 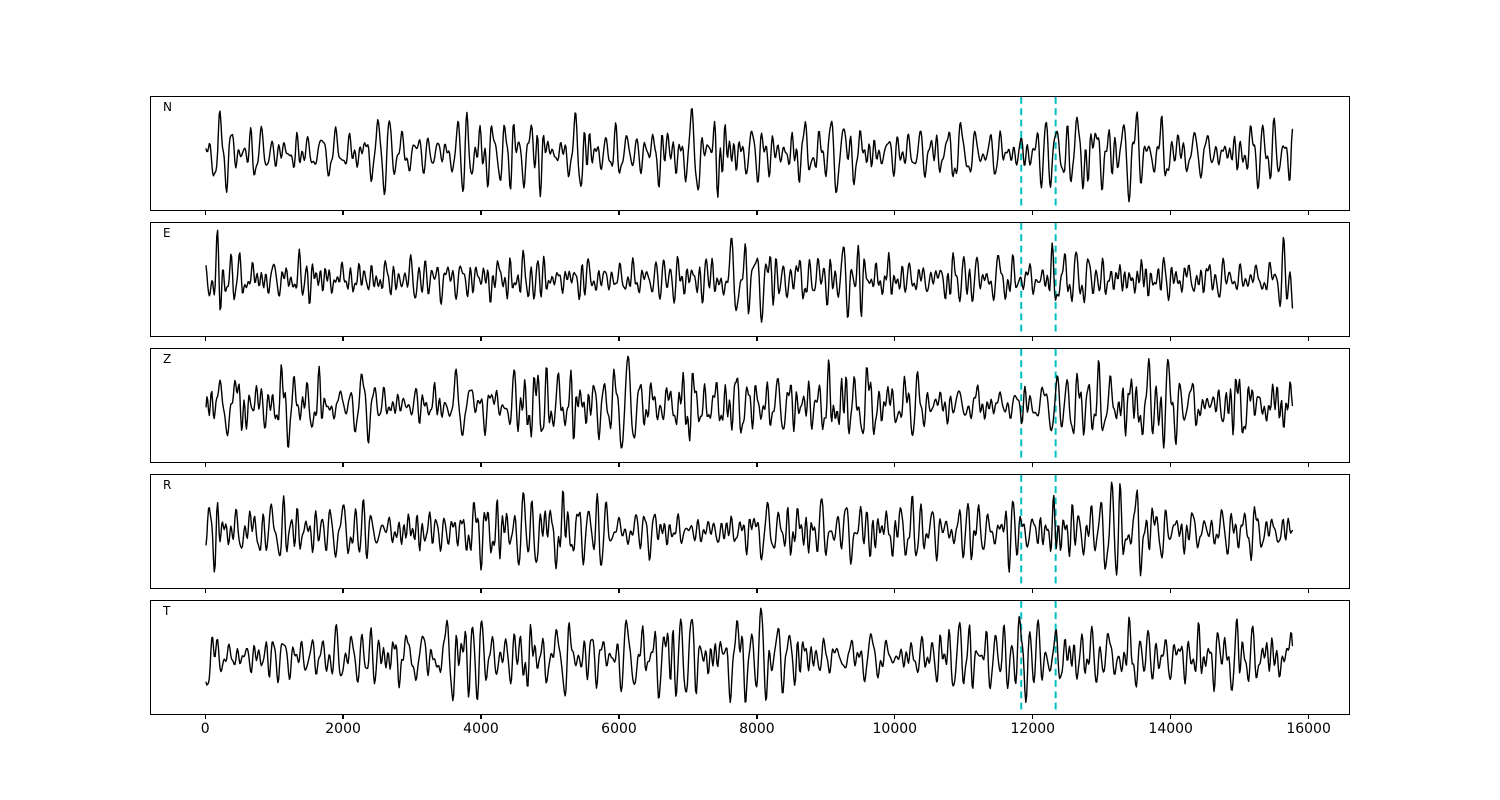 What do you see at coordinates (895, 729) in the screenshot?
I see `x-tick-label-10000: 10000` at bounding box center [895, 729].